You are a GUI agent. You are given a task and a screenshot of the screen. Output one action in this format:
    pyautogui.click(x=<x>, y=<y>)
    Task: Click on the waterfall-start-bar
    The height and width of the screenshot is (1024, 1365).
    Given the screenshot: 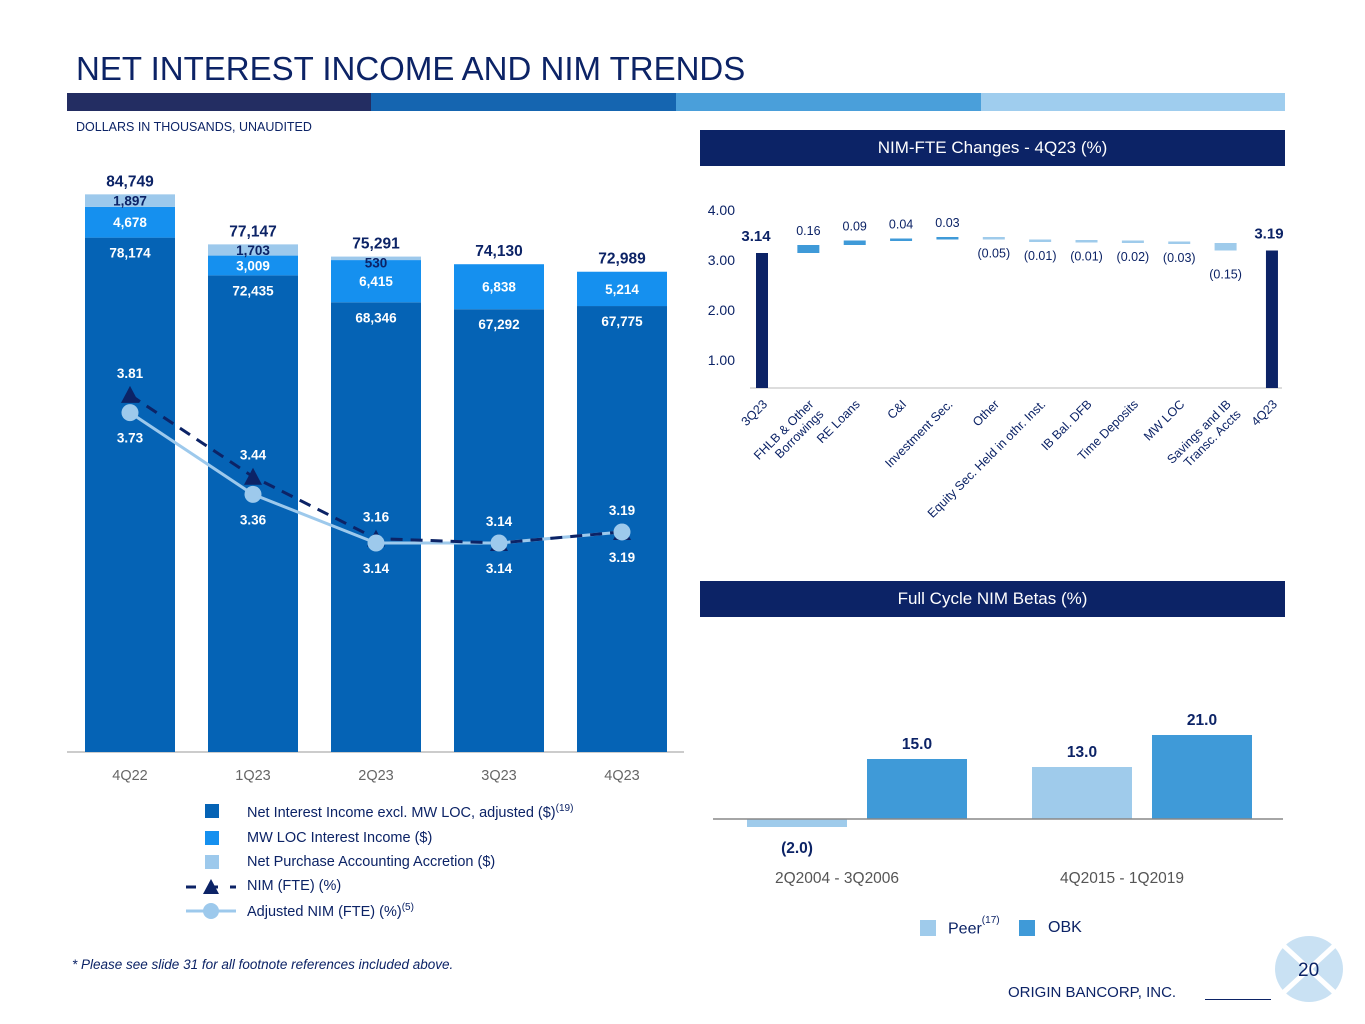 What is the action you would take?
    pyautogui.click(x=762, y=320)
    